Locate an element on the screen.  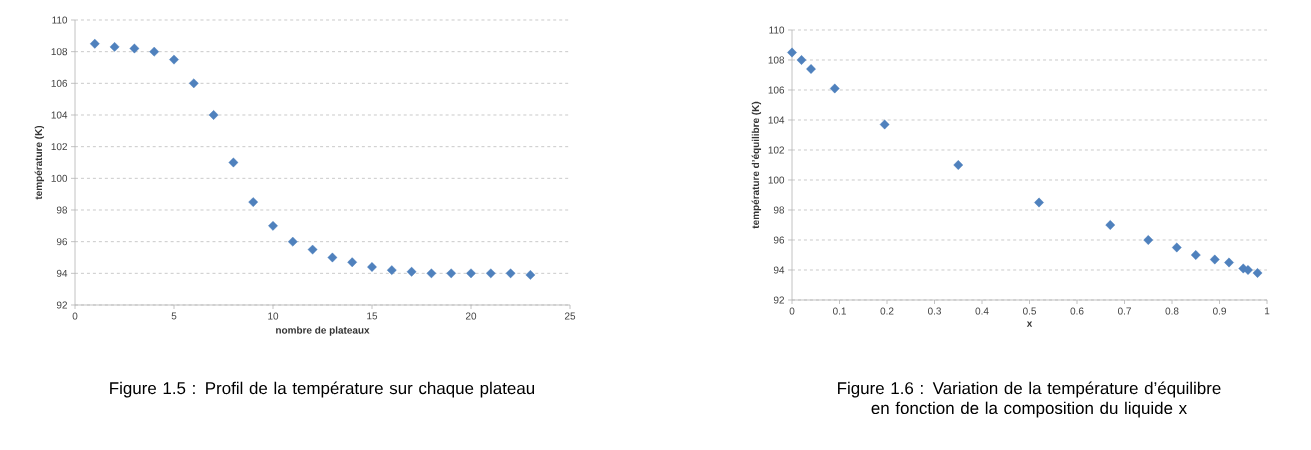
x-tick-label: 20 is located at coordinates (471, 316).